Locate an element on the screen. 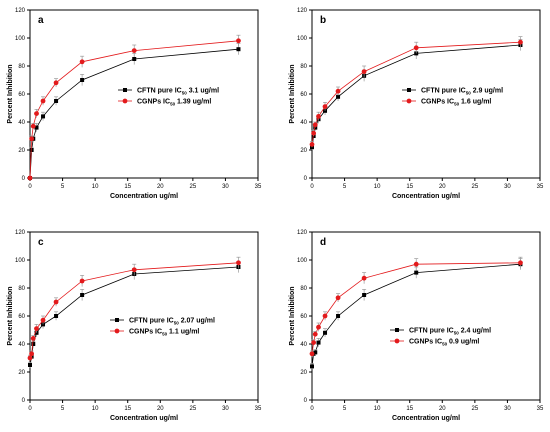  panel-label: a is located at coordinates (41, 20).